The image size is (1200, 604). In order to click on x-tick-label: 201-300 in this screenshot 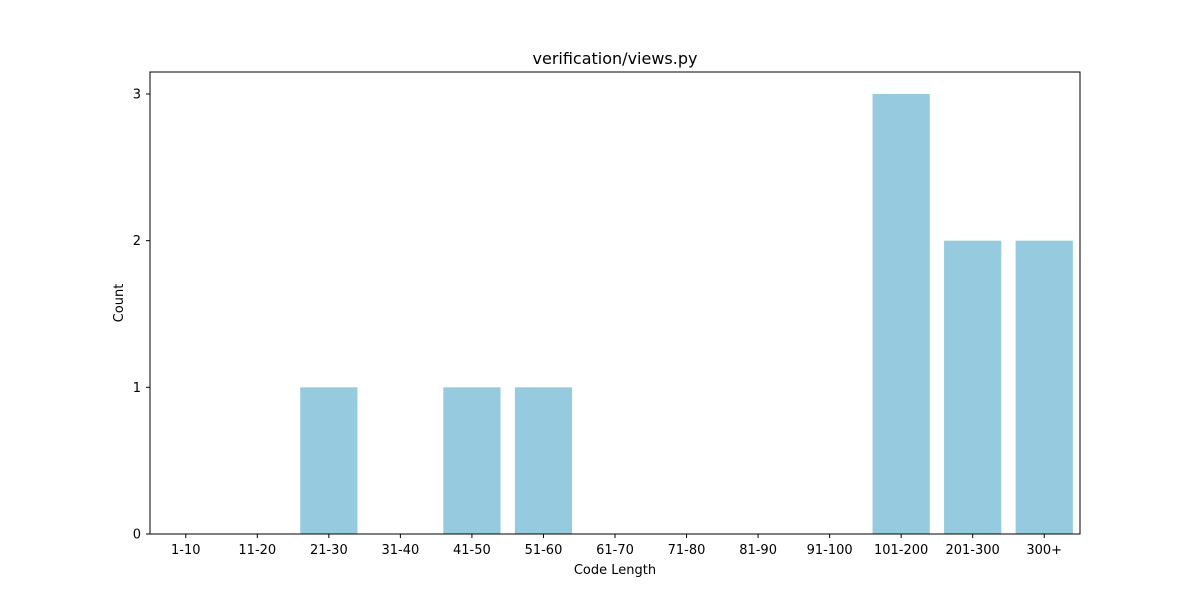, I will do `click(973, 550)`.